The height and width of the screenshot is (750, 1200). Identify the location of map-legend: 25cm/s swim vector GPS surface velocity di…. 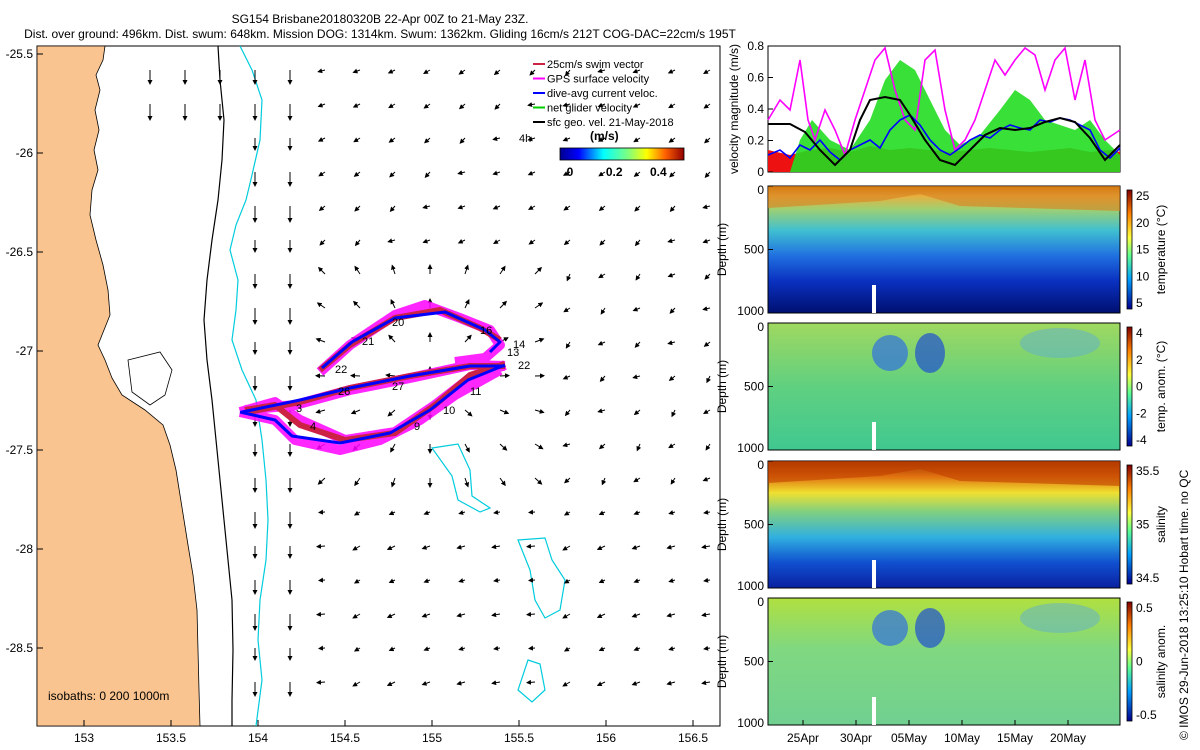
(602, 119).